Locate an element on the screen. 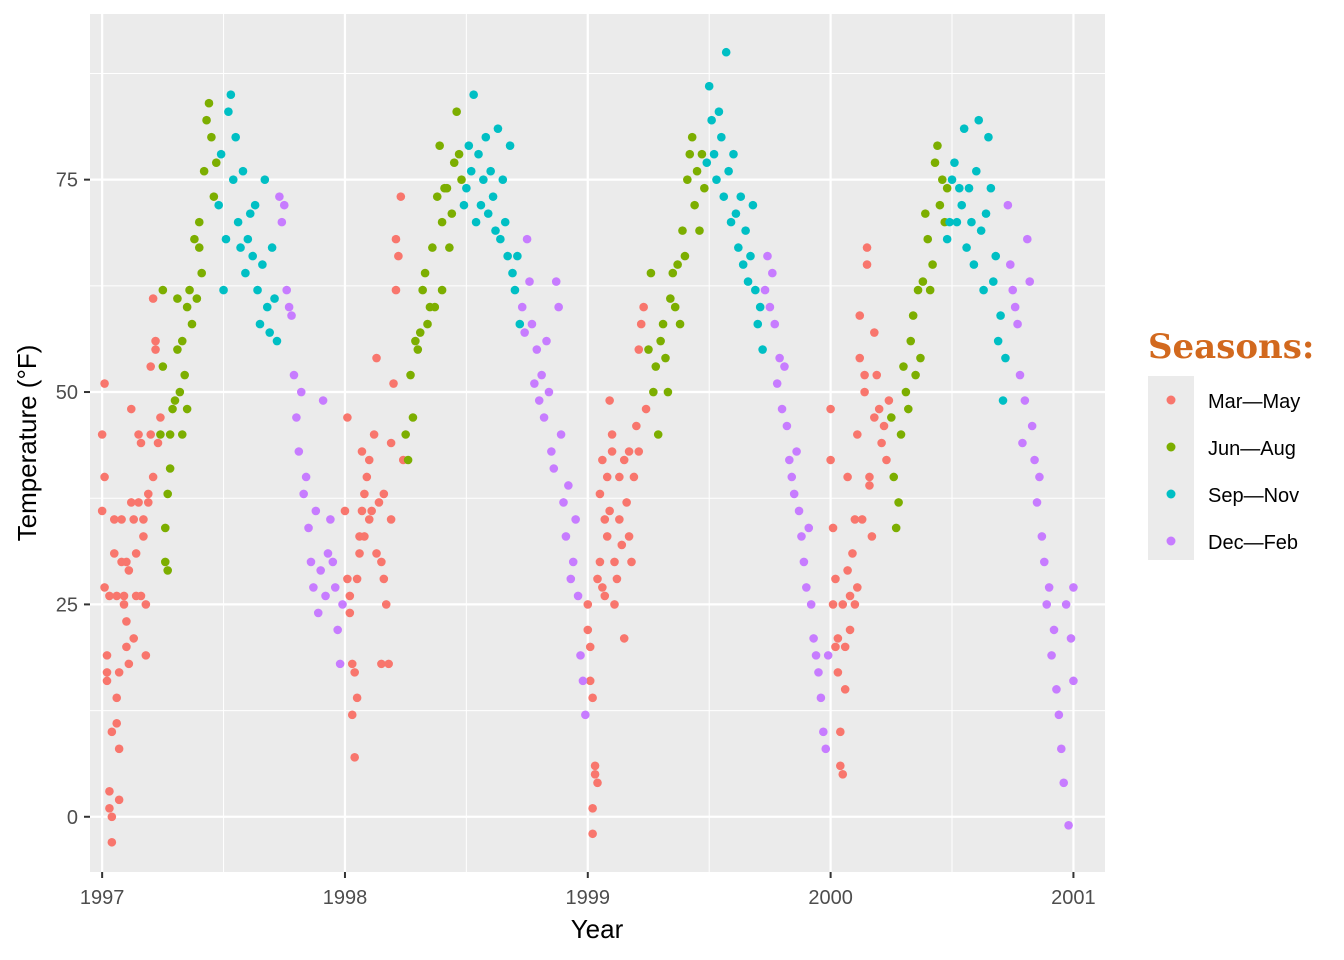 The width and height of the screenshot is (1344, 960). legend-label: Jun—Aug is located at coordinates (1252, 449).